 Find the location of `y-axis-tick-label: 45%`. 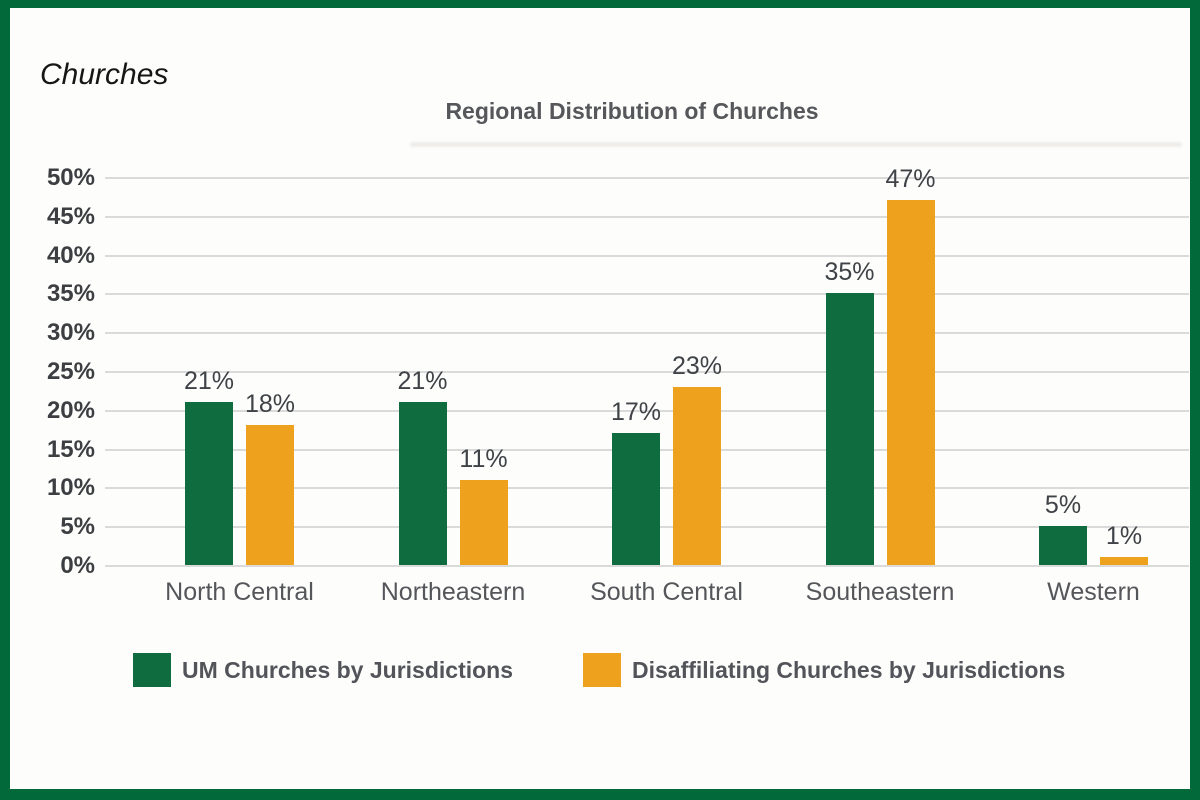

y-axis-tick-label: 45% is located at coordinates (70, 216).